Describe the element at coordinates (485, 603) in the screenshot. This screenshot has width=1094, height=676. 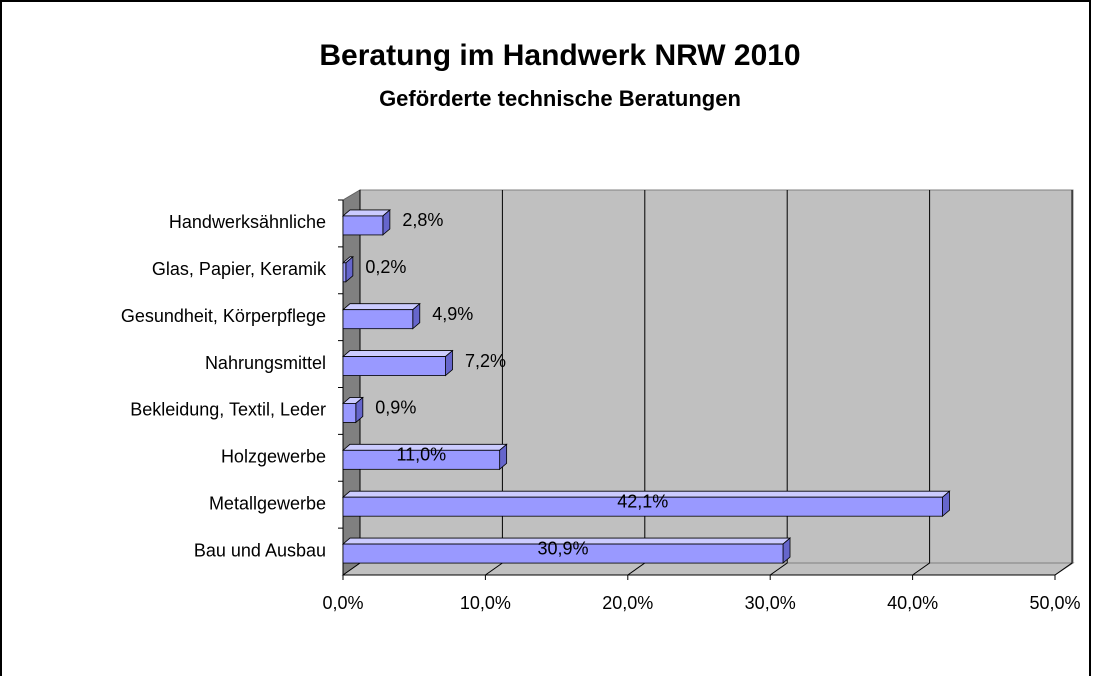
I see `x-tick-label: 10,0%` at that location.